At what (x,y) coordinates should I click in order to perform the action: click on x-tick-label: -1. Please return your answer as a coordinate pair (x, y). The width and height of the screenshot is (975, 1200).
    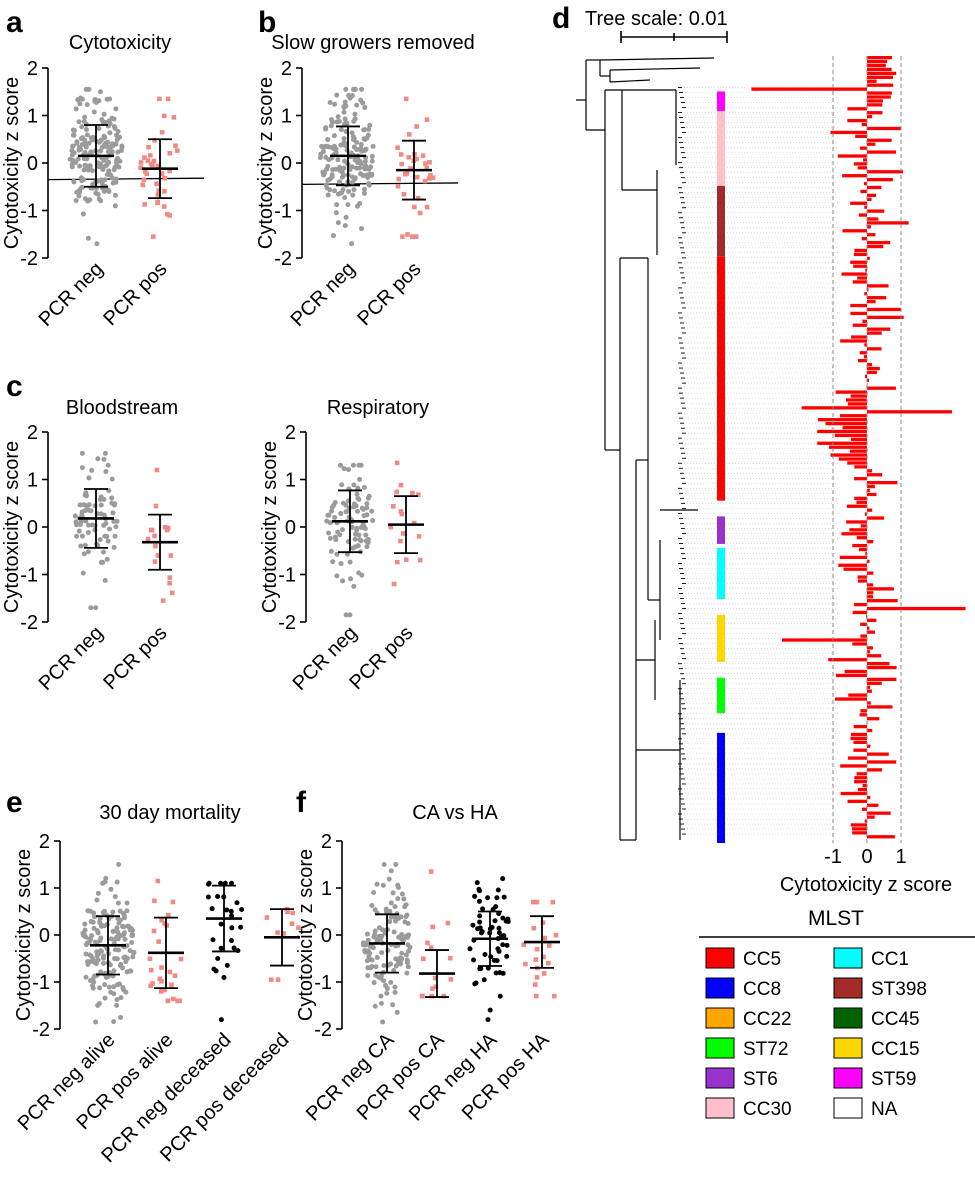
    Looking at the image, I should click on (833, 857).